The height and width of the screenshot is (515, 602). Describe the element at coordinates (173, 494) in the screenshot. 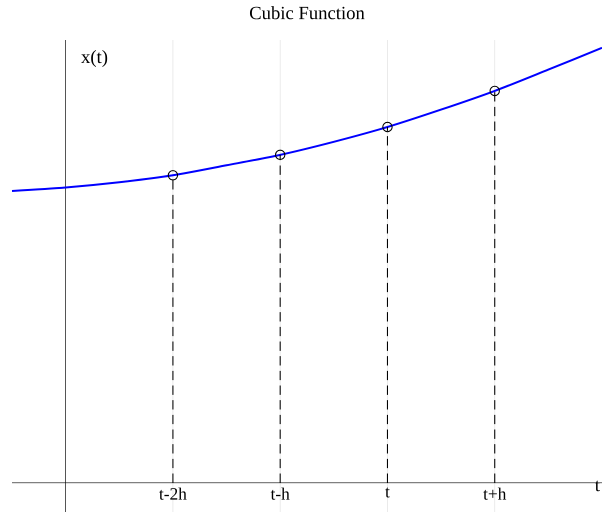

I see `x-tick-label: t-2h` at that location.